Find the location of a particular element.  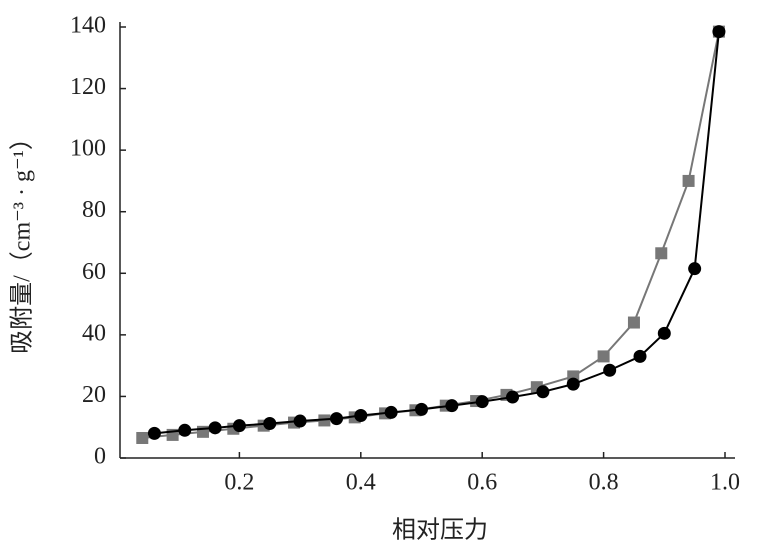

y-tick-label: 100 is located at coordinates (88, 149).